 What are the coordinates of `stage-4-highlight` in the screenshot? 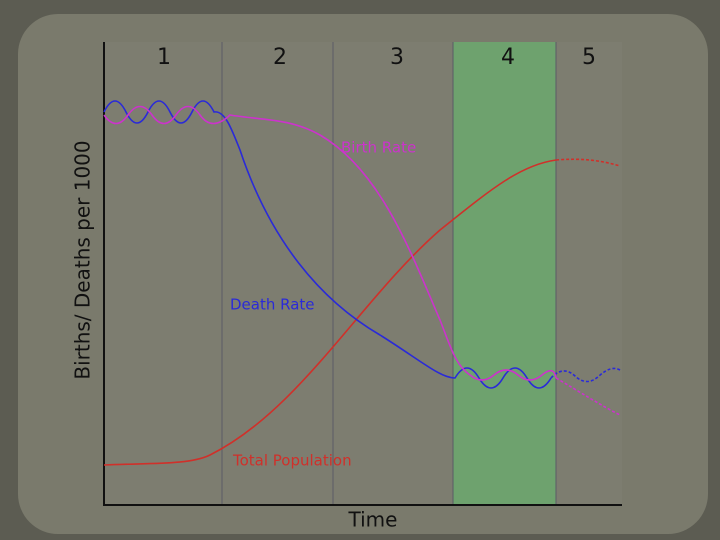 It's located at (504, 273).